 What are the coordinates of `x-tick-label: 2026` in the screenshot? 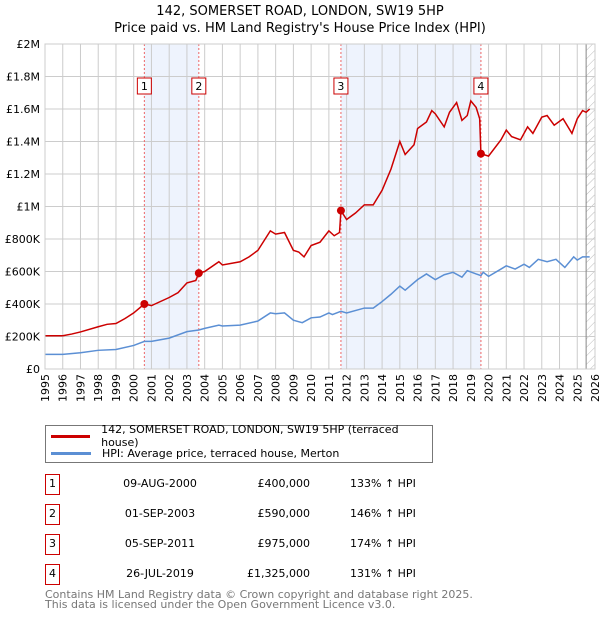 It's located at (594, 388).